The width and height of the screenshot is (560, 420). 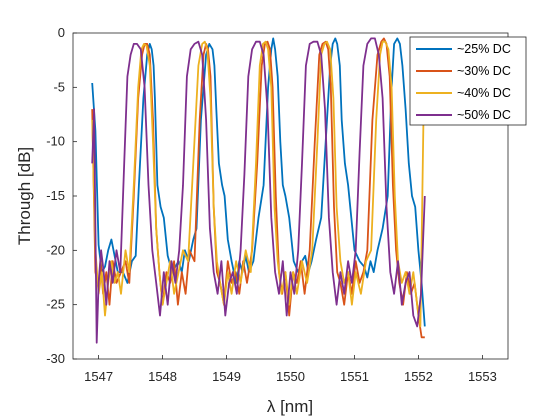 I want to click on y-axis: 0 -5 -10 -15 -20 -25 -30, so click(x=61, y=195).